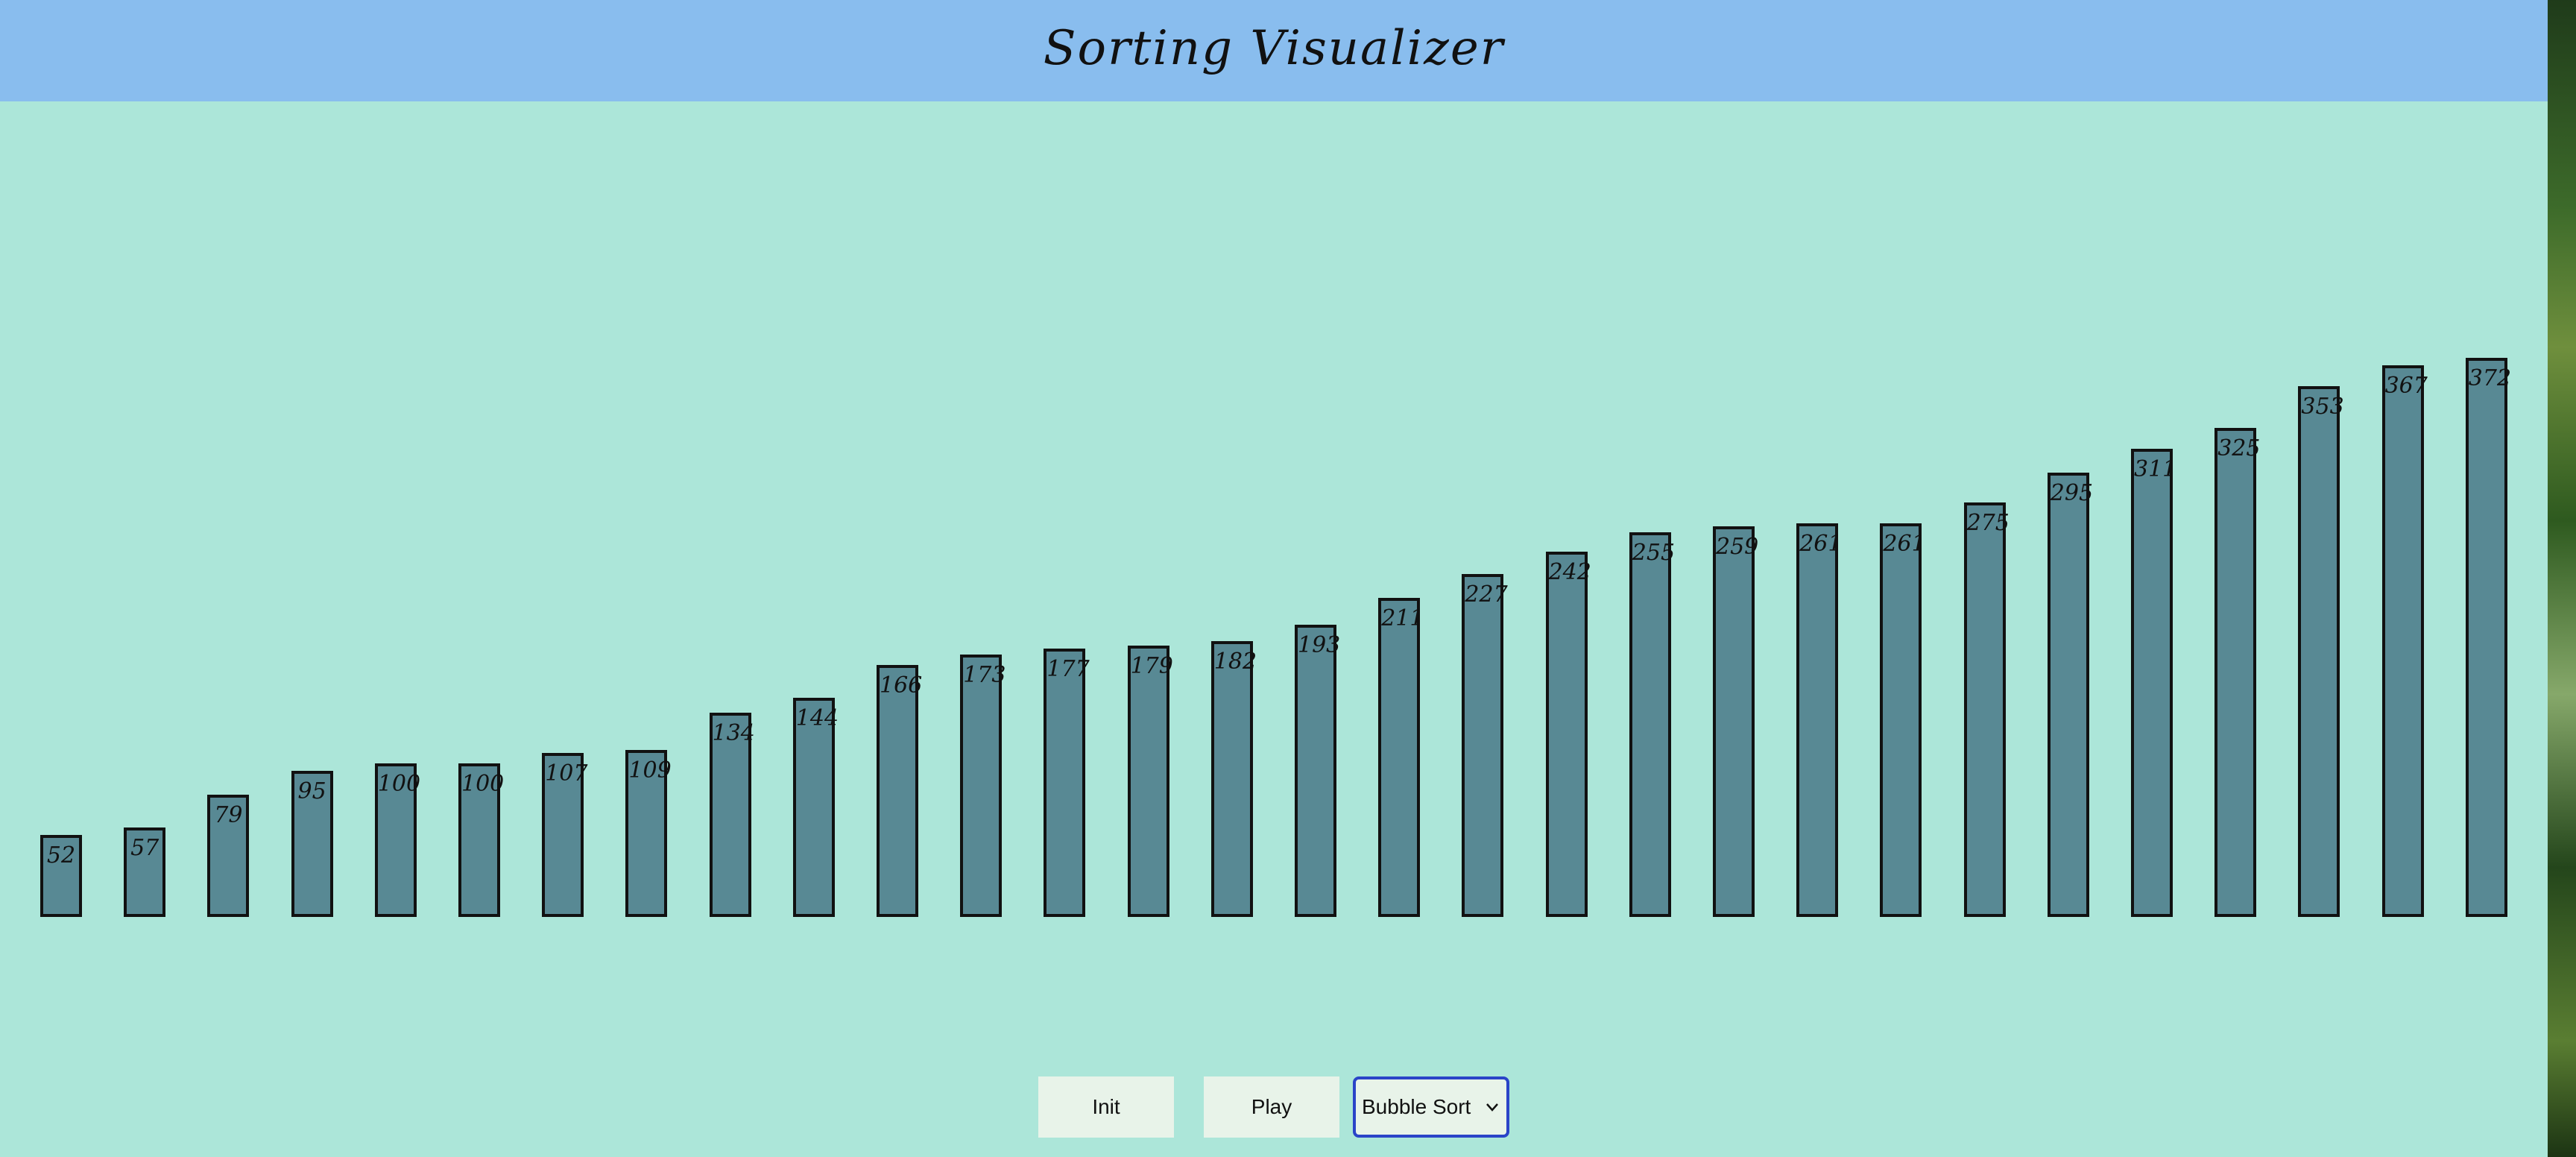  What do you see at coordinates (1736, 722) in the screenshot?
I see `array-bar: 259` at bounding box center [1736, 722].